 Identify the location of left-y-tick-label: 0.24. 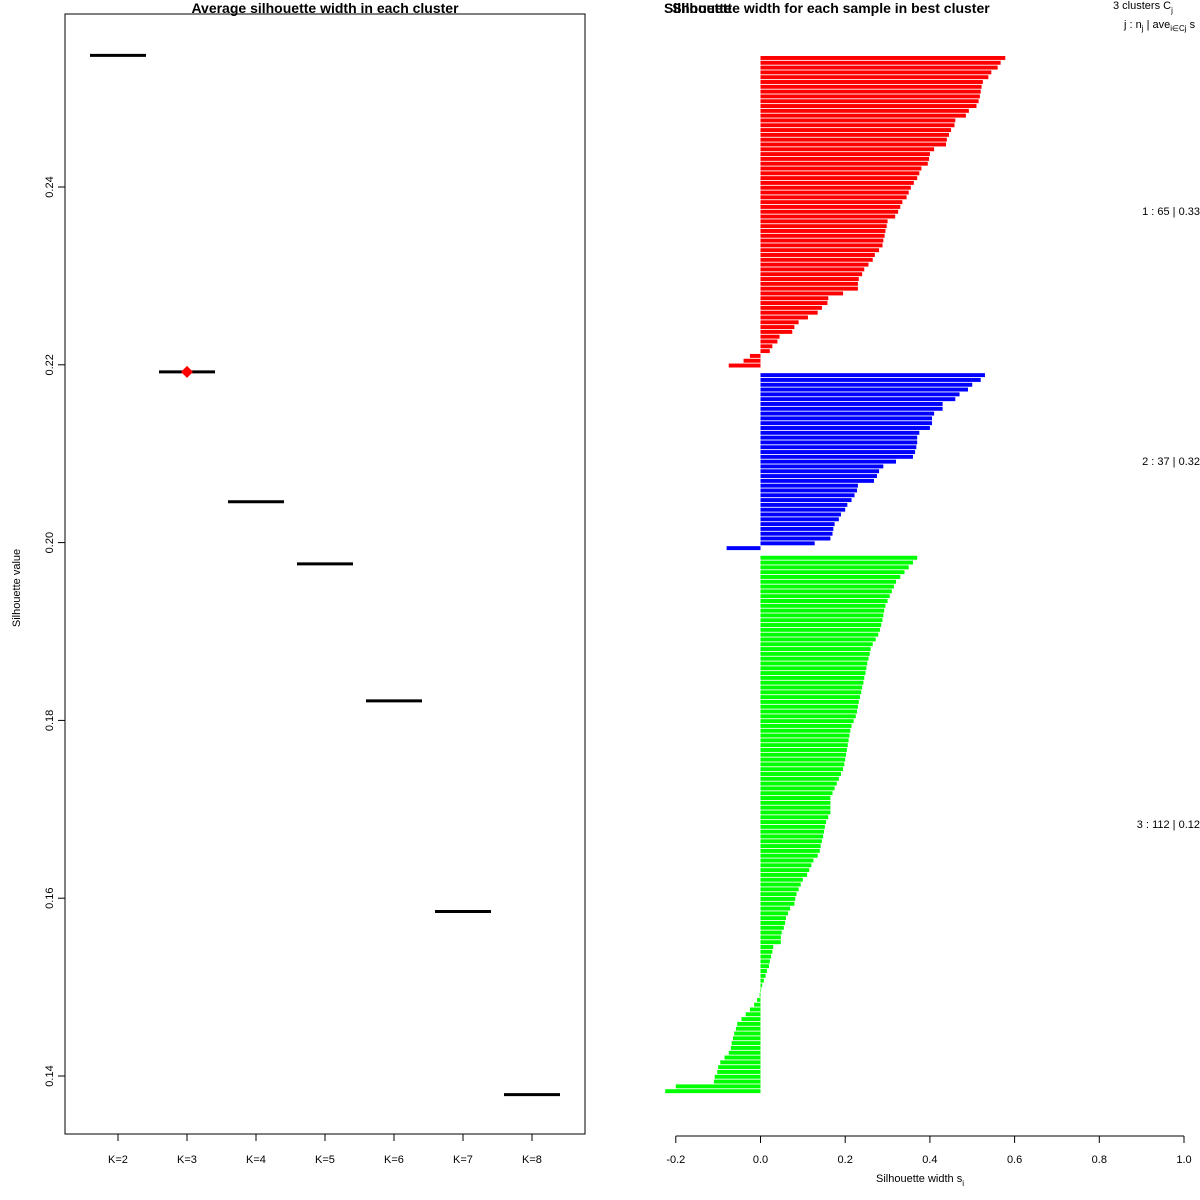
(50, 186).